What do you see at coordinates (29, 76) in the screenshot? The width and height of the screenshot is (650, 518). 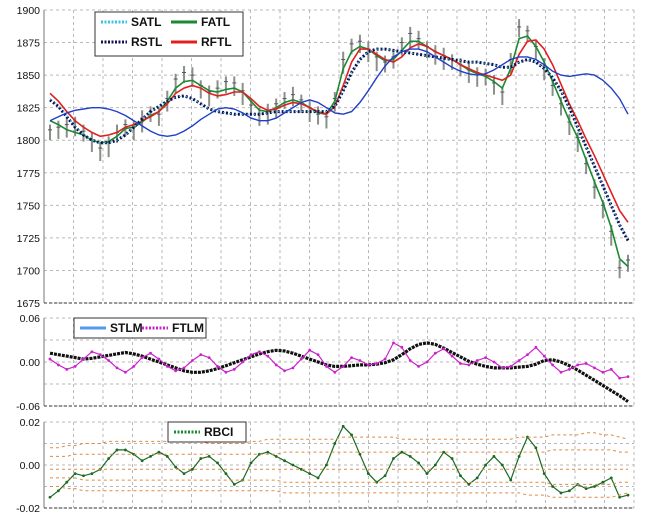 I see `y-tick-label: 1850` at bounding box center [29, 76].